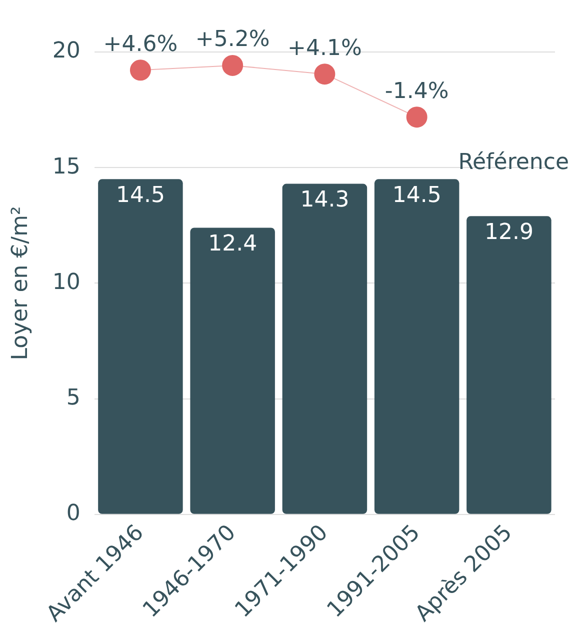  Describe the element at coordinates (513, 162) in the screenshot. I see `annotation: Référence` at that location.